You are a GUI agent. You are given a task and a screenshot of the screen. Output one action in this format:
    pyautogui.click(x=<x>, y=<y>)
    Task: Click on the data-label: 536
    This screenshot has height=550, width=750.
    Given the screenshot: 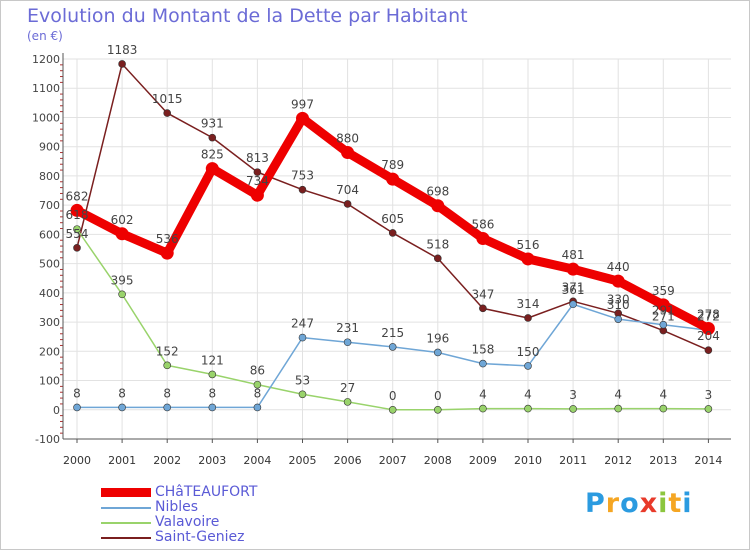 What is the action you would take?
    pyautogui.click(x=167, y=239)
    